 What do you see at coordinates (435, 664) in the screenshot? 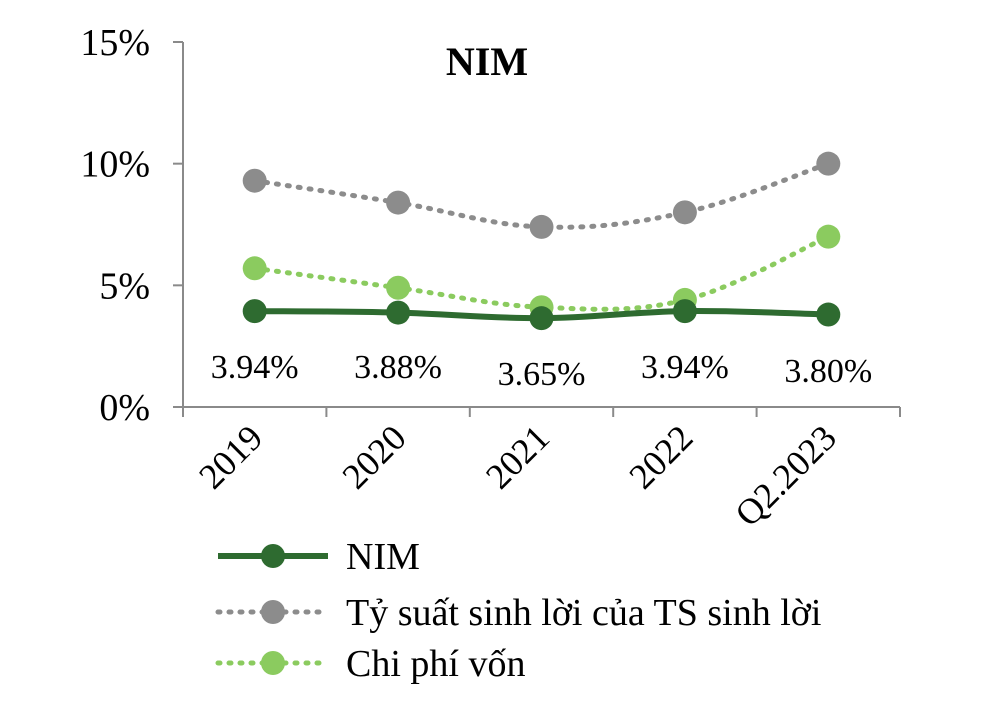
I see `legend-label: Chi phí vốn` at bounding box center [435, 664].